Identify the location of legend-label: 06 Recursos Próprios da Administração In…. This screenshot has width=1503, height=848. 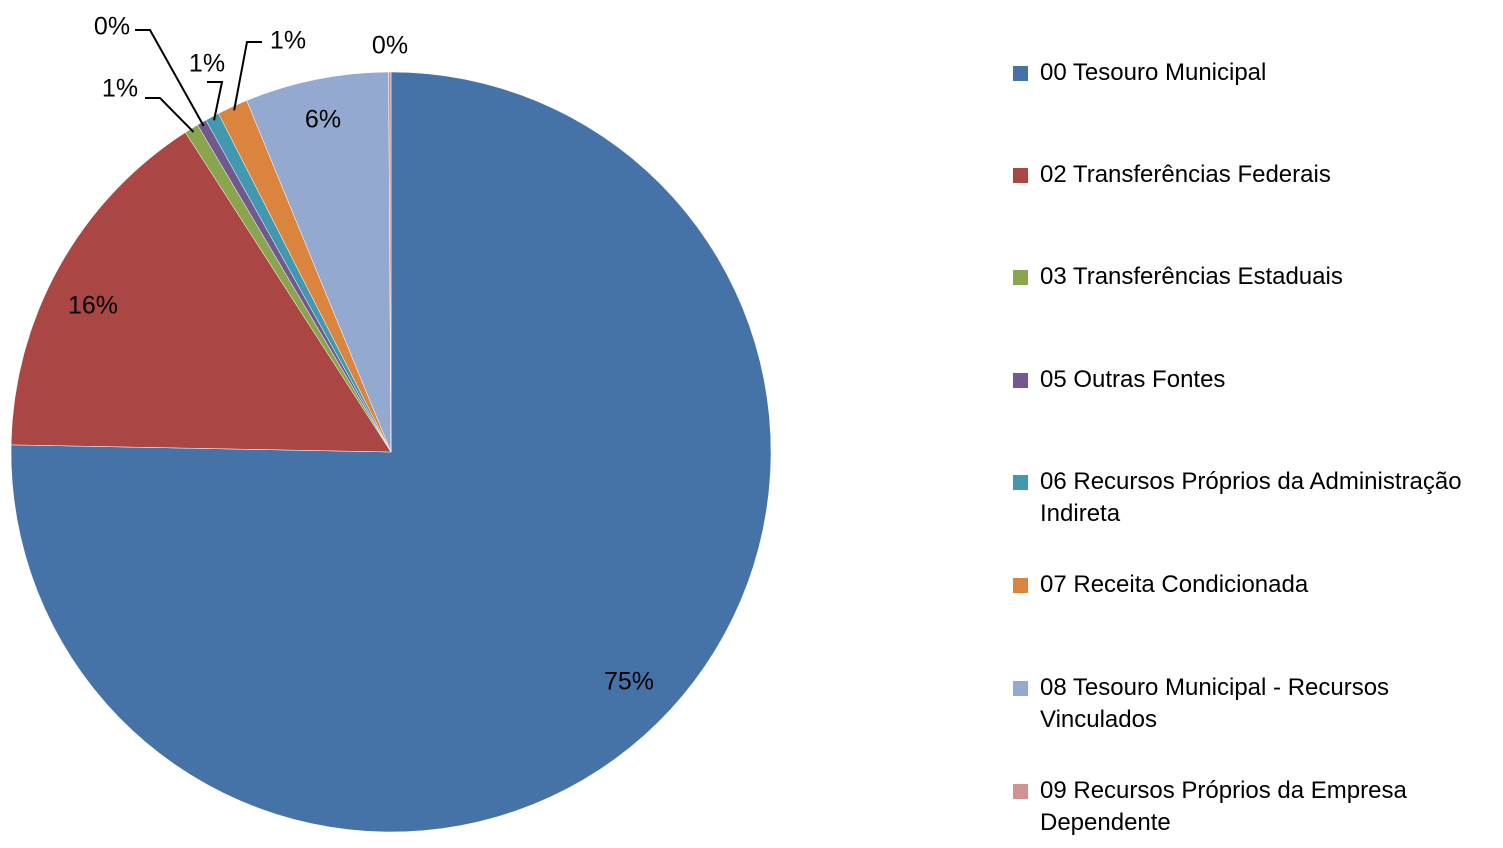
(1251, 497).